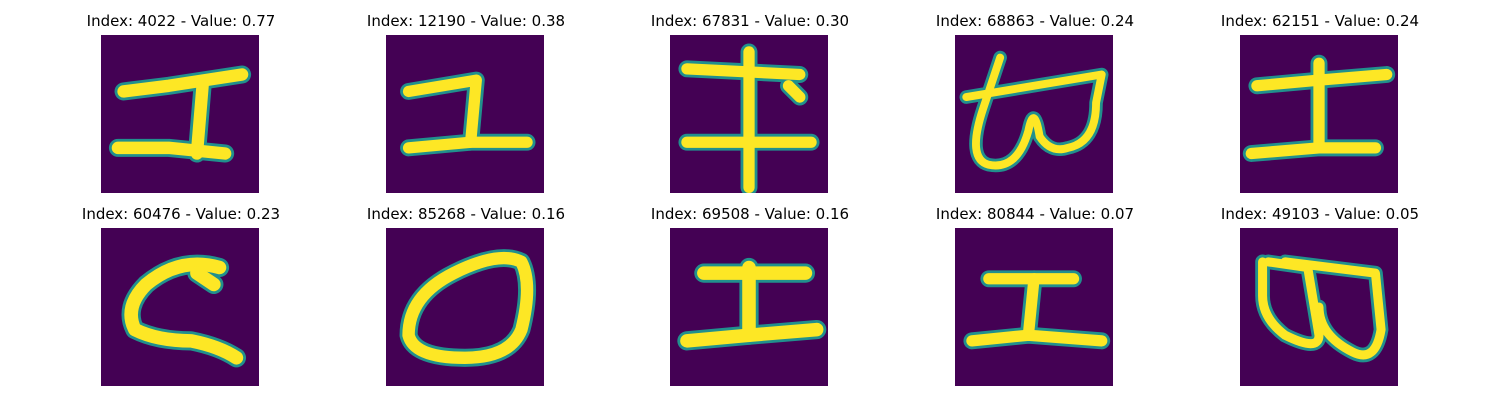 The height and width of the screenshot is (400, 1500). I want to click on panel-title: Index: 49103 - Value: 0.05, so click(1320, 214).